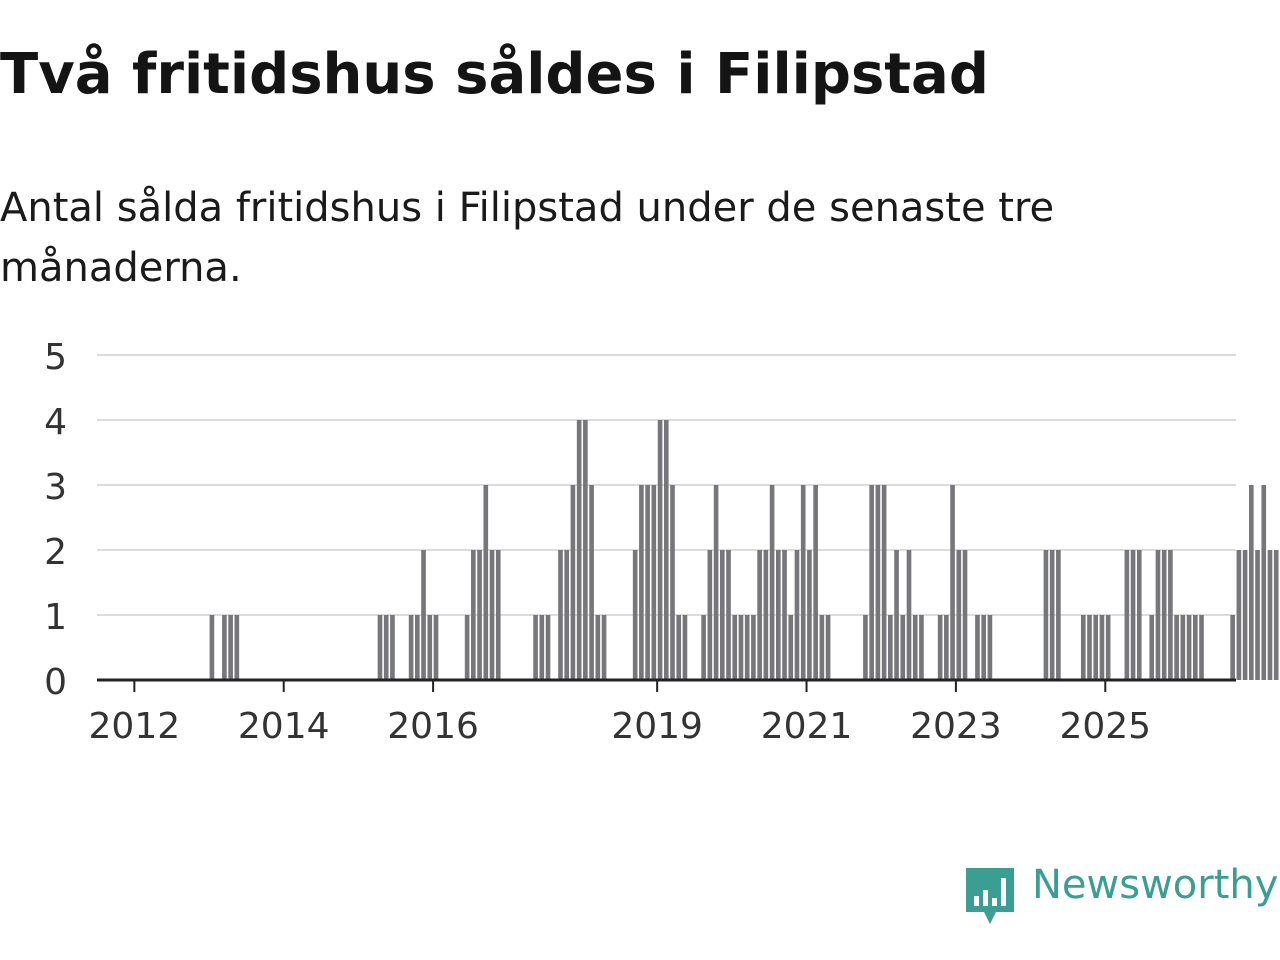  Describe the element at coordinates (55, 422) in the screenshot. I see `y-tick-label: 4` at that location.